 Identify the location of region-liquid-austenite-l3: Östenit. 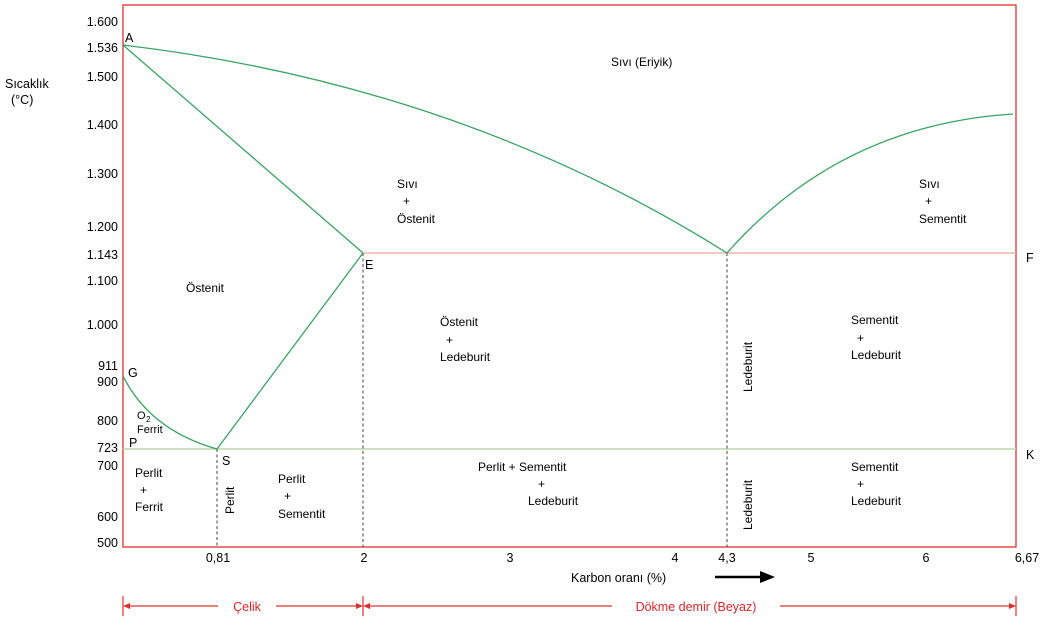
(416, 219).